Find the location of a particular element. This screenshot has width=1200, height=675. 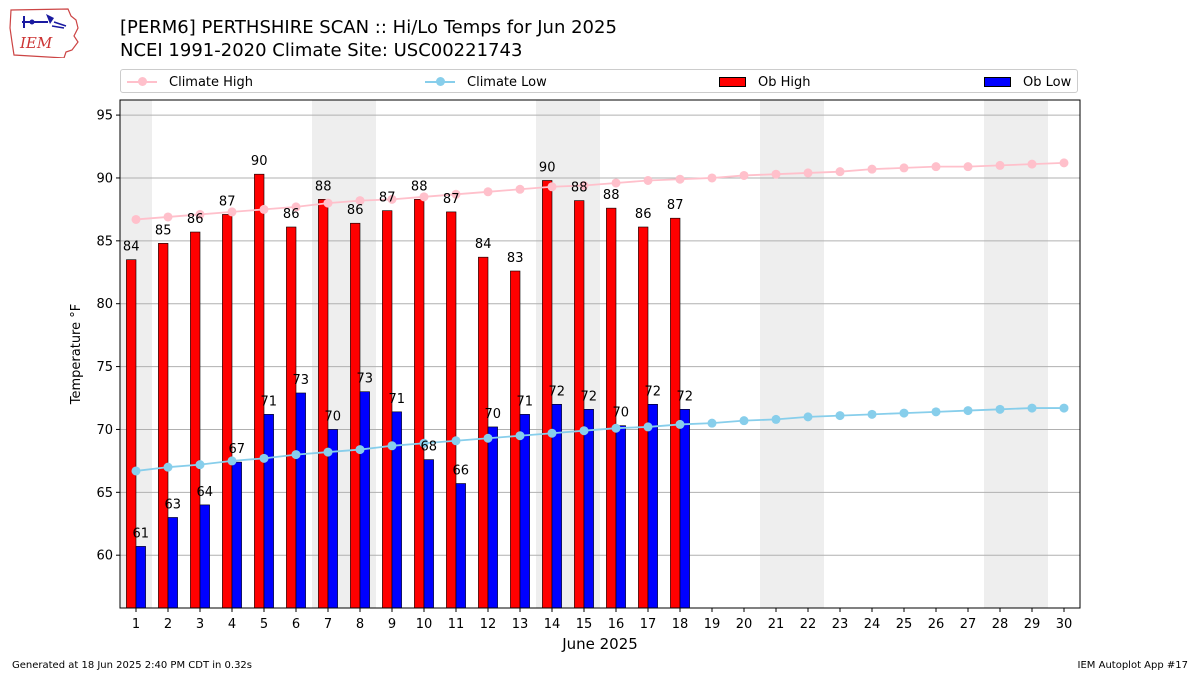

x-tick-label: 30 is located at coordinates (1064, 624).